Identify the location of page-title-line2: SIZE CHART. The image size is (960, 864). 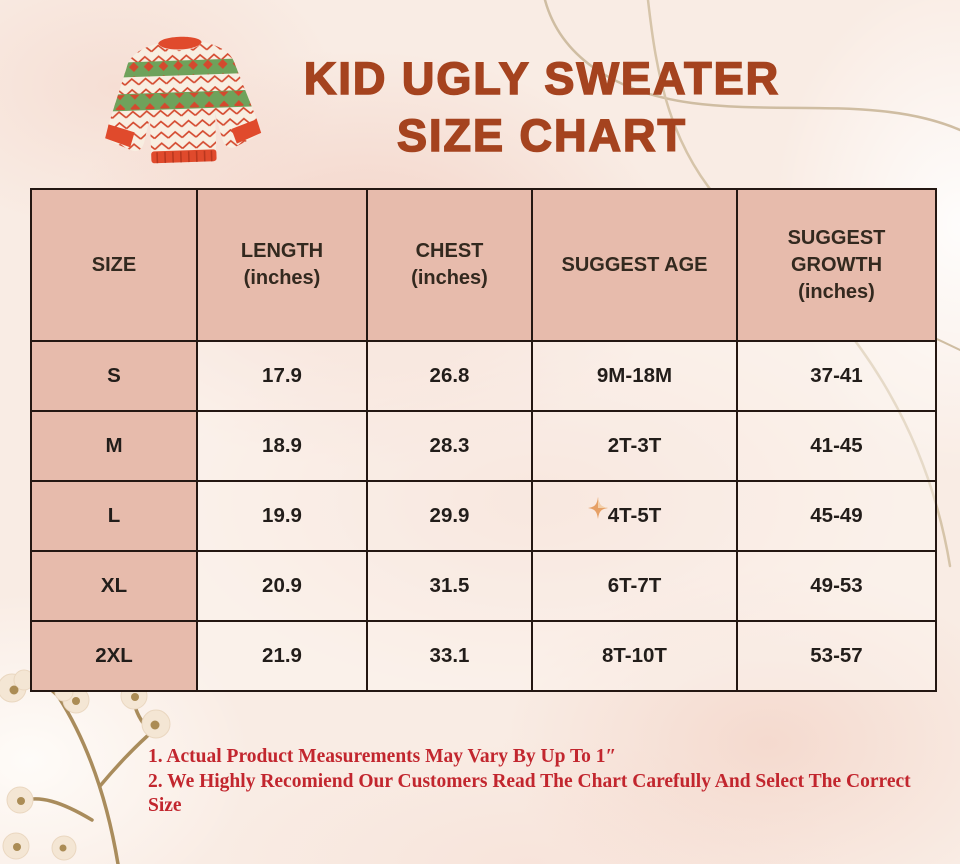
(541, 135).